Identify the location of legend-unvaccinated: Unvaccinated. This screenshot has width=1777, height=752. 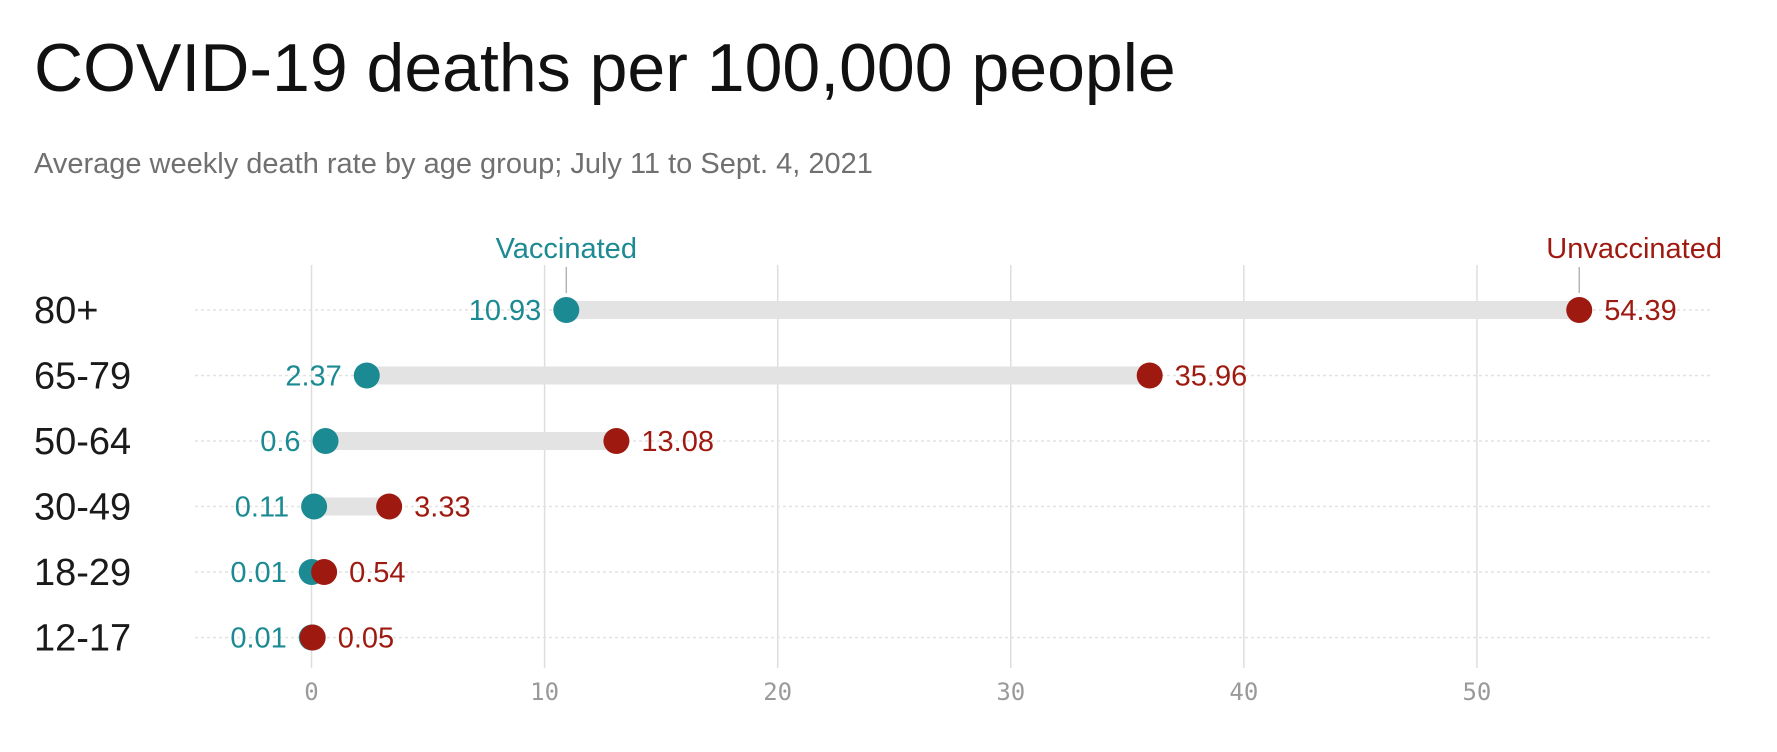
(1634, 249).